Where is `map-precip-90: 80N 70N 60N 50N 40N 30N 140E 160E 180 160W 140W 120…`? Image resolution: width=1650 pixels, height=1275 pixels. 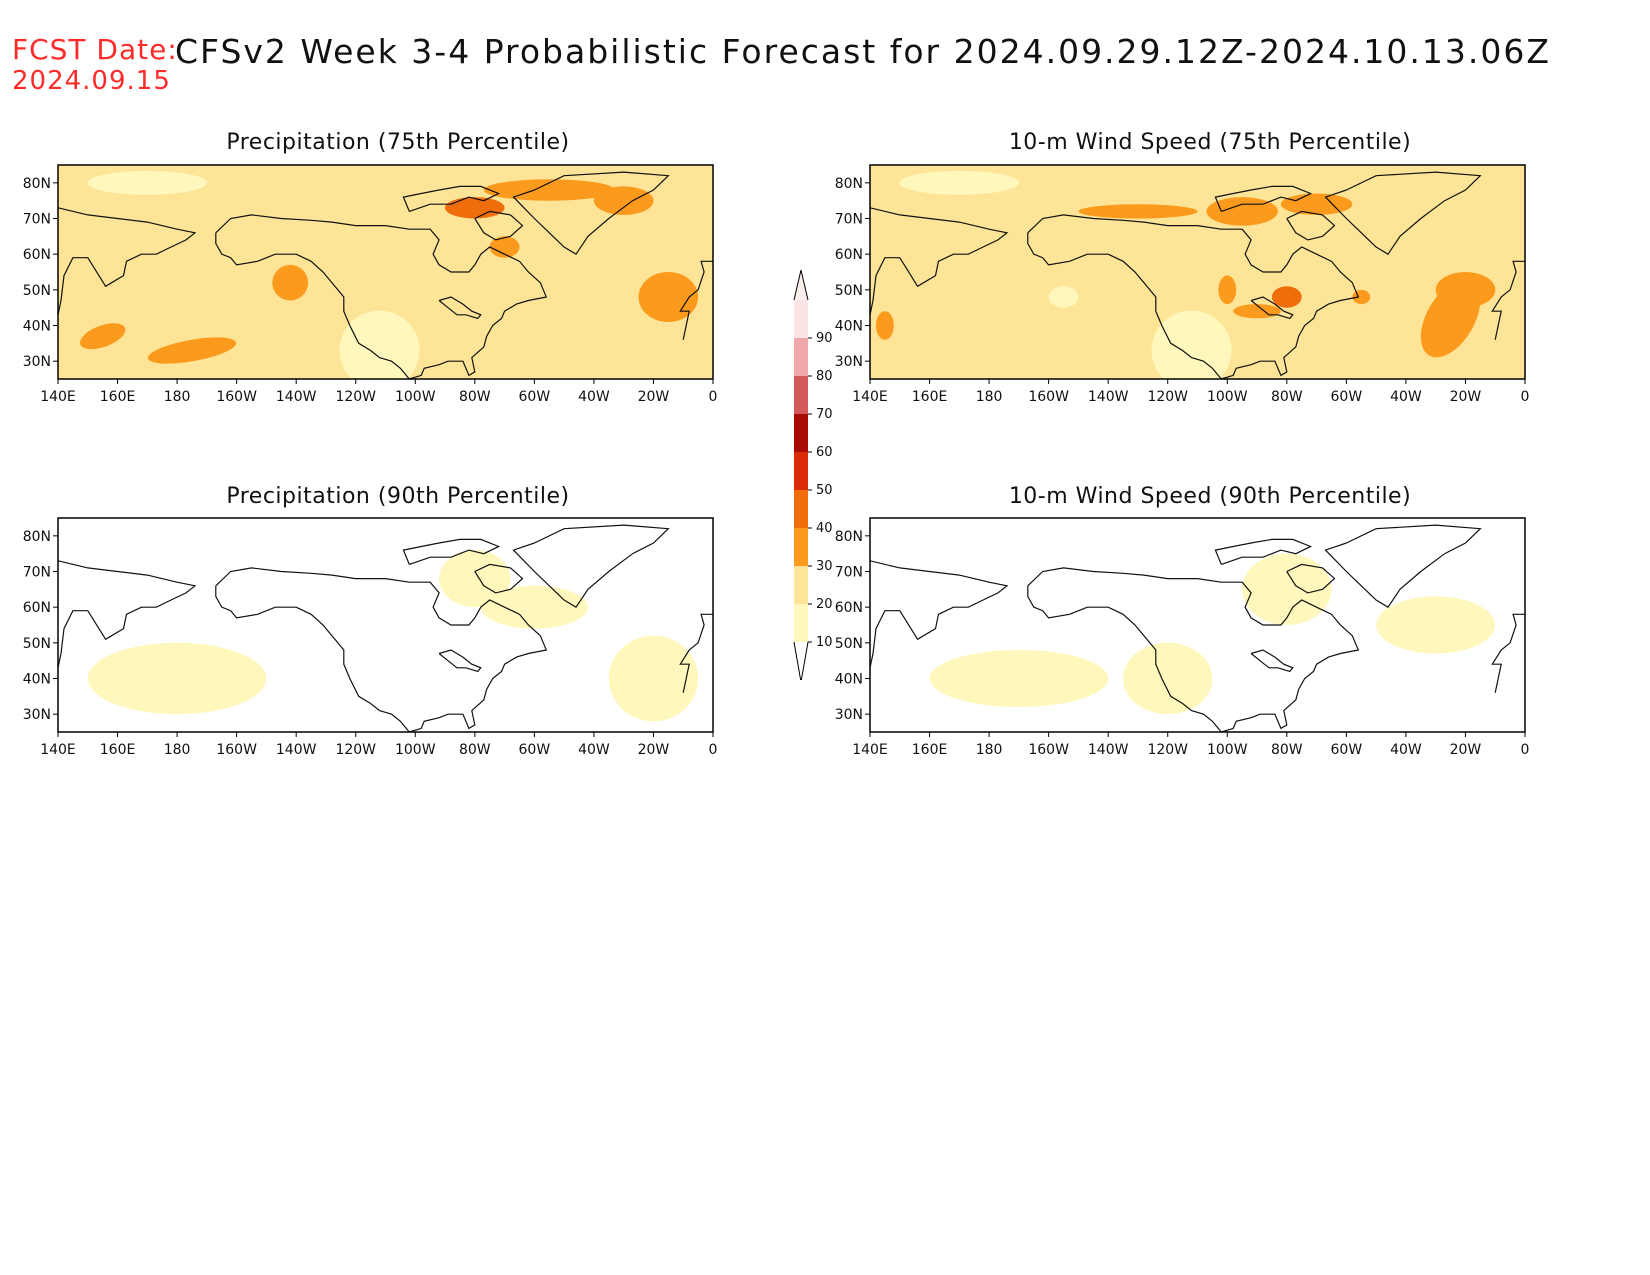 map-precip-90: 80N 70N 60N 50N 40N 30N 140E 160E 180 160W 140W 120… is located at coordinates (370, 637).